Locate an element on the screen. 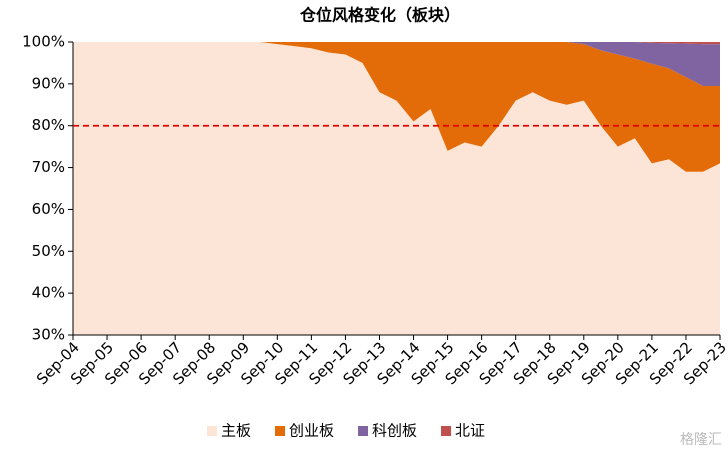  y-tick-label: 80% is located at coordinates (48, 125).